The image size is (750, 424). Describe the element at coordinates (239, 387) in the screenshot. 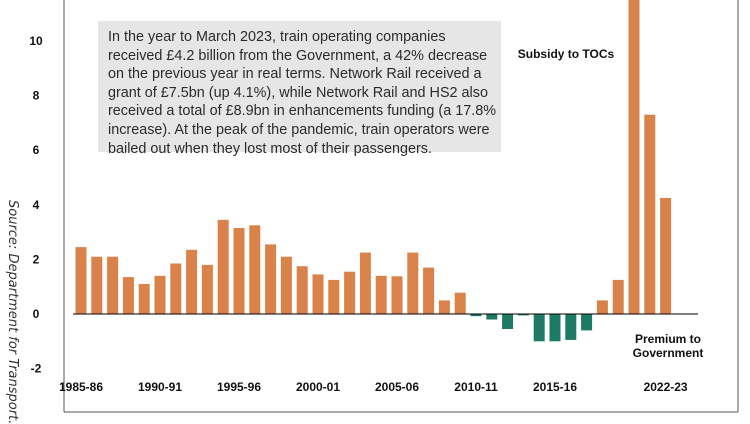

I see `xtick-1995-96: 1995-96` at that location.